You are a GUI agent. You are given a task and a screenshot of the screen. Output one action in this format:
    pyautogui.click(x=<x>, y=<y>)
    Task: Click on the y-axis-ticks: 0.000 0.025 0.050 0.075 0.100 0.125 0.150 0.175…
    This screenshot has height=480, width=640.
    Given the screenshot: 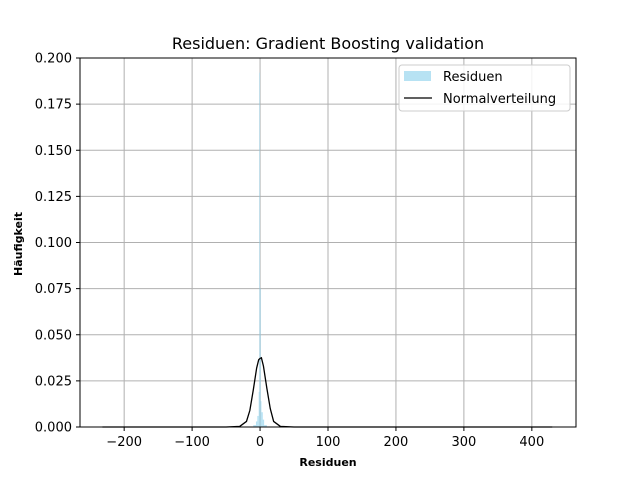 What is the action you would take?
    pyautogui.click(x=57, y=244)
    